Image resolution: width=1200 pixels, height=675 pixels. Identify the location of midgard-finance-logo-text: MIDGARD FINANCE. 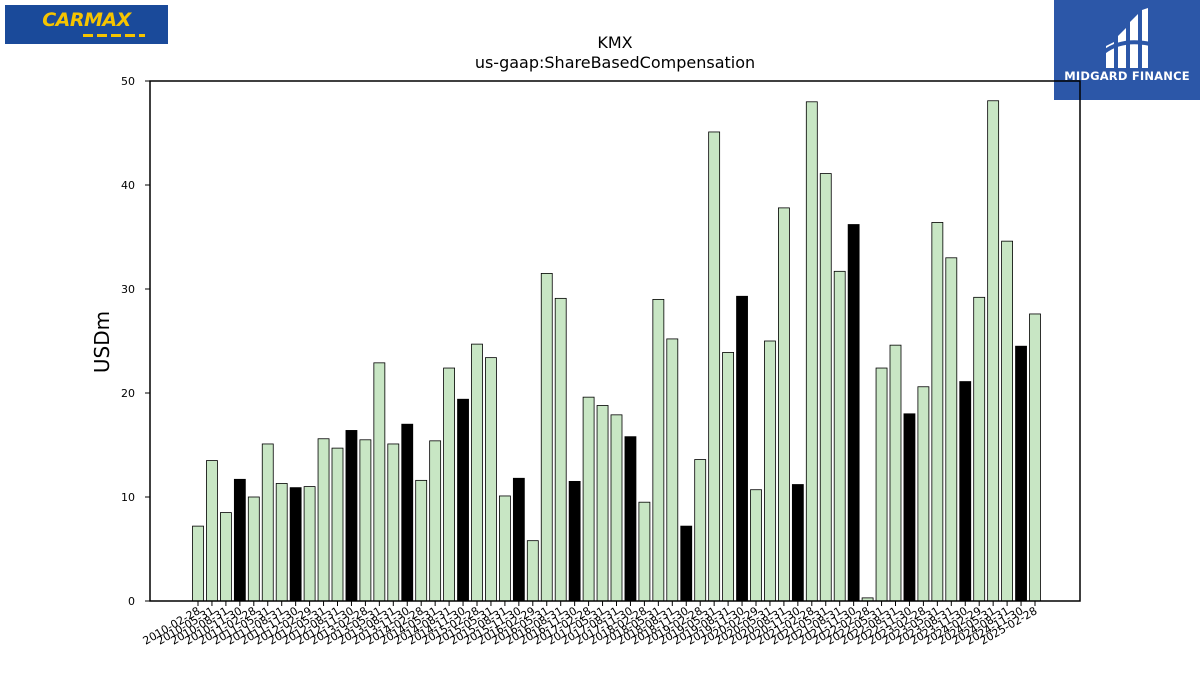
(1127, 76).